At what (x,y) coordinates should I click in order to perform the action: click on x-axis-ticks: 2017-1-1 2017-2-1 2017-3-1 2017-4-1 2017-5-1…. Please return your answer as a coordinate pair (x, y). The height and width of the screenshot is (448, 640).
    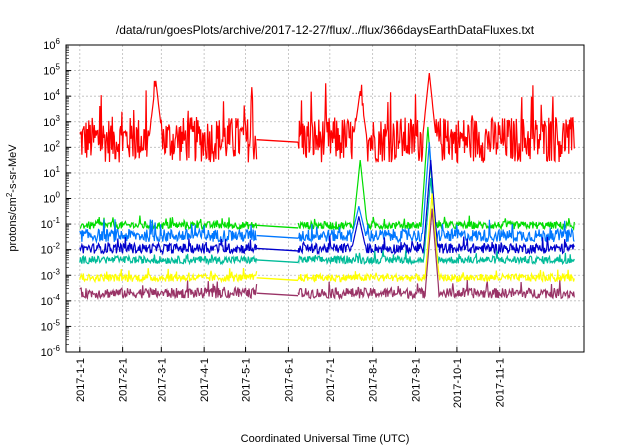
    Looking at the image, I should click on (291, 377).